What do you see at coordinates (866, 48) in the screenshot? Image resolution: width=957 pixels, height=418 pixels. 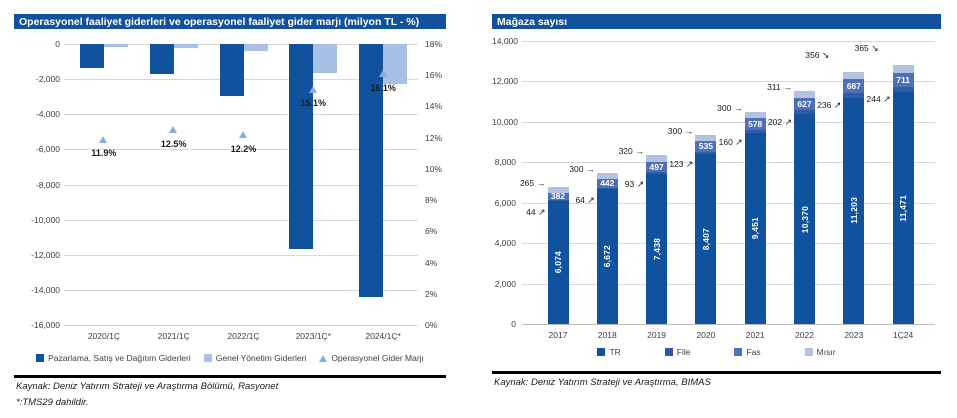 I see `annotation-misir: 365 ↘` at bounding box center [866, 48].